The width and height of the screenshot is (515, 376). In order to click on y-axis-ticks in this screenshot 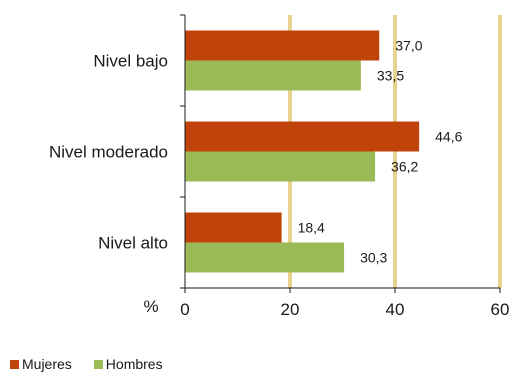, I will do `click(182, 151)`.